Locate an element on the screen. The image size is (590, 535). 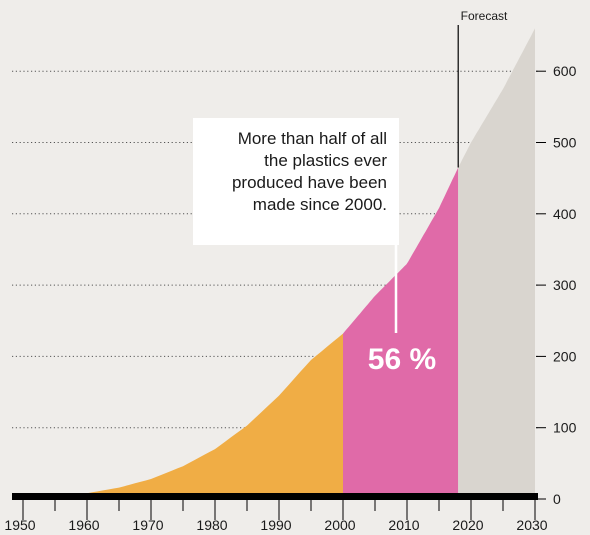
annotation-line: made since 2000. is located at coordinates (319, 204).